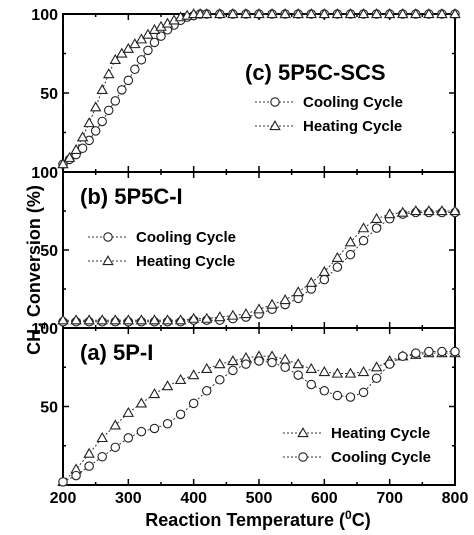  I want to click on y-axis-title-rest: Conversion (%), so click(34, 253).